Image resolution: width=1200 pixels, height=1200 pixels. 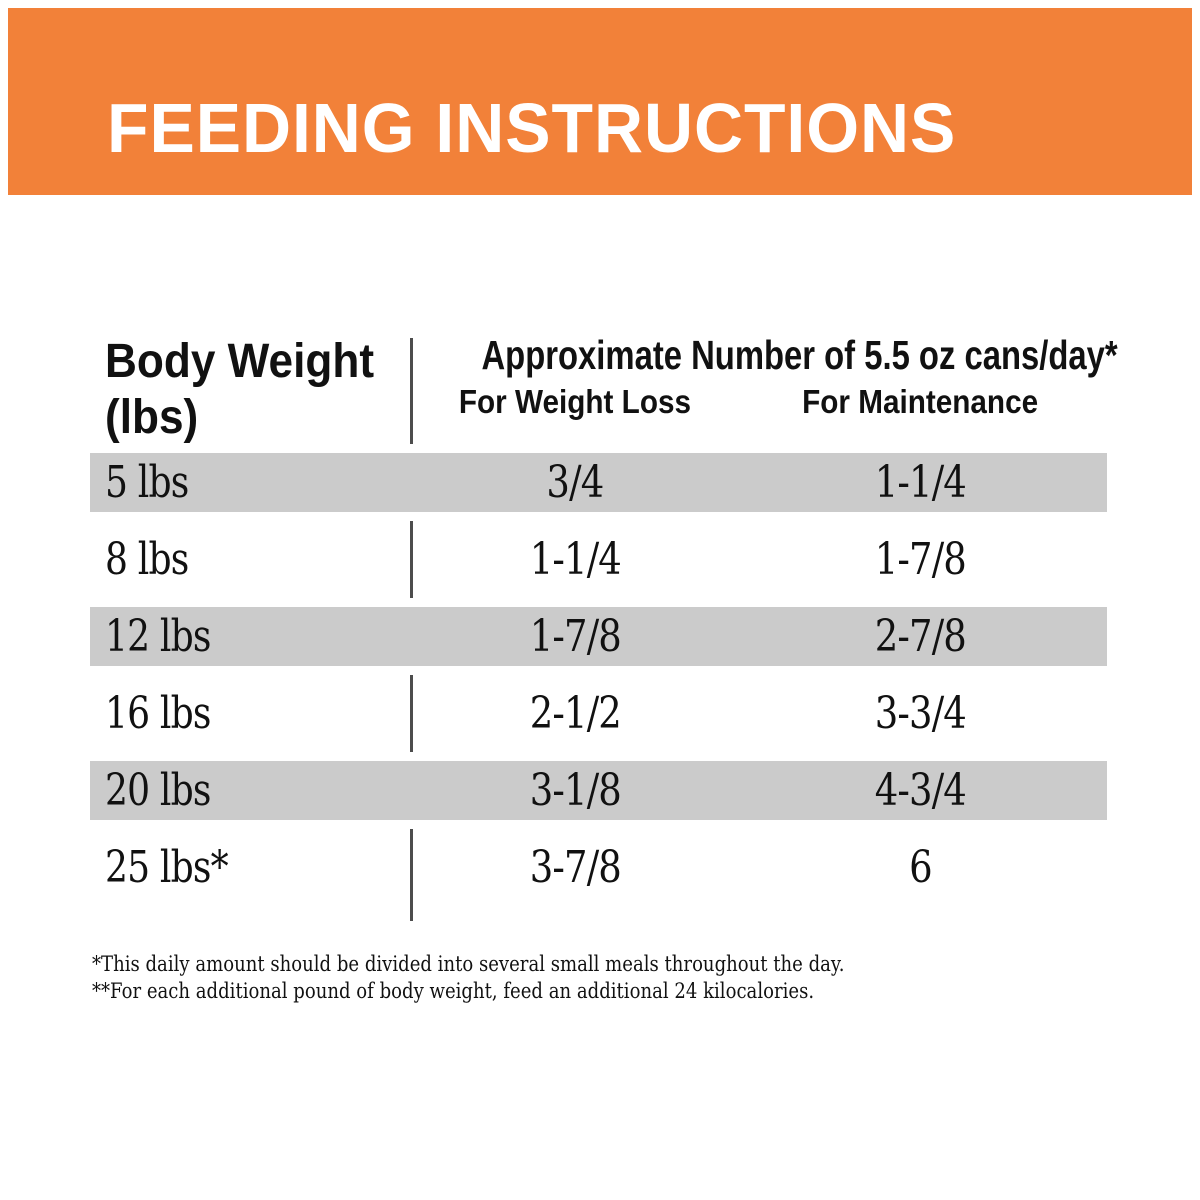 I want to click on column-header-cans-per-day: Approximate Number of 5.5 oz cans/day*, so click(x=799, y=355).